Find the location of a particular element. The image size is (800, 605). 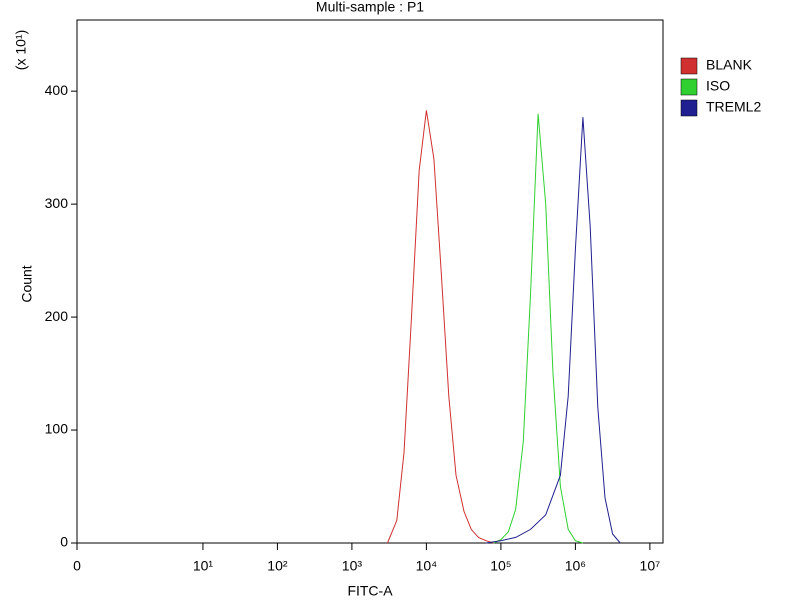

legend-label: BLANK is located at coordinates (729, 65).